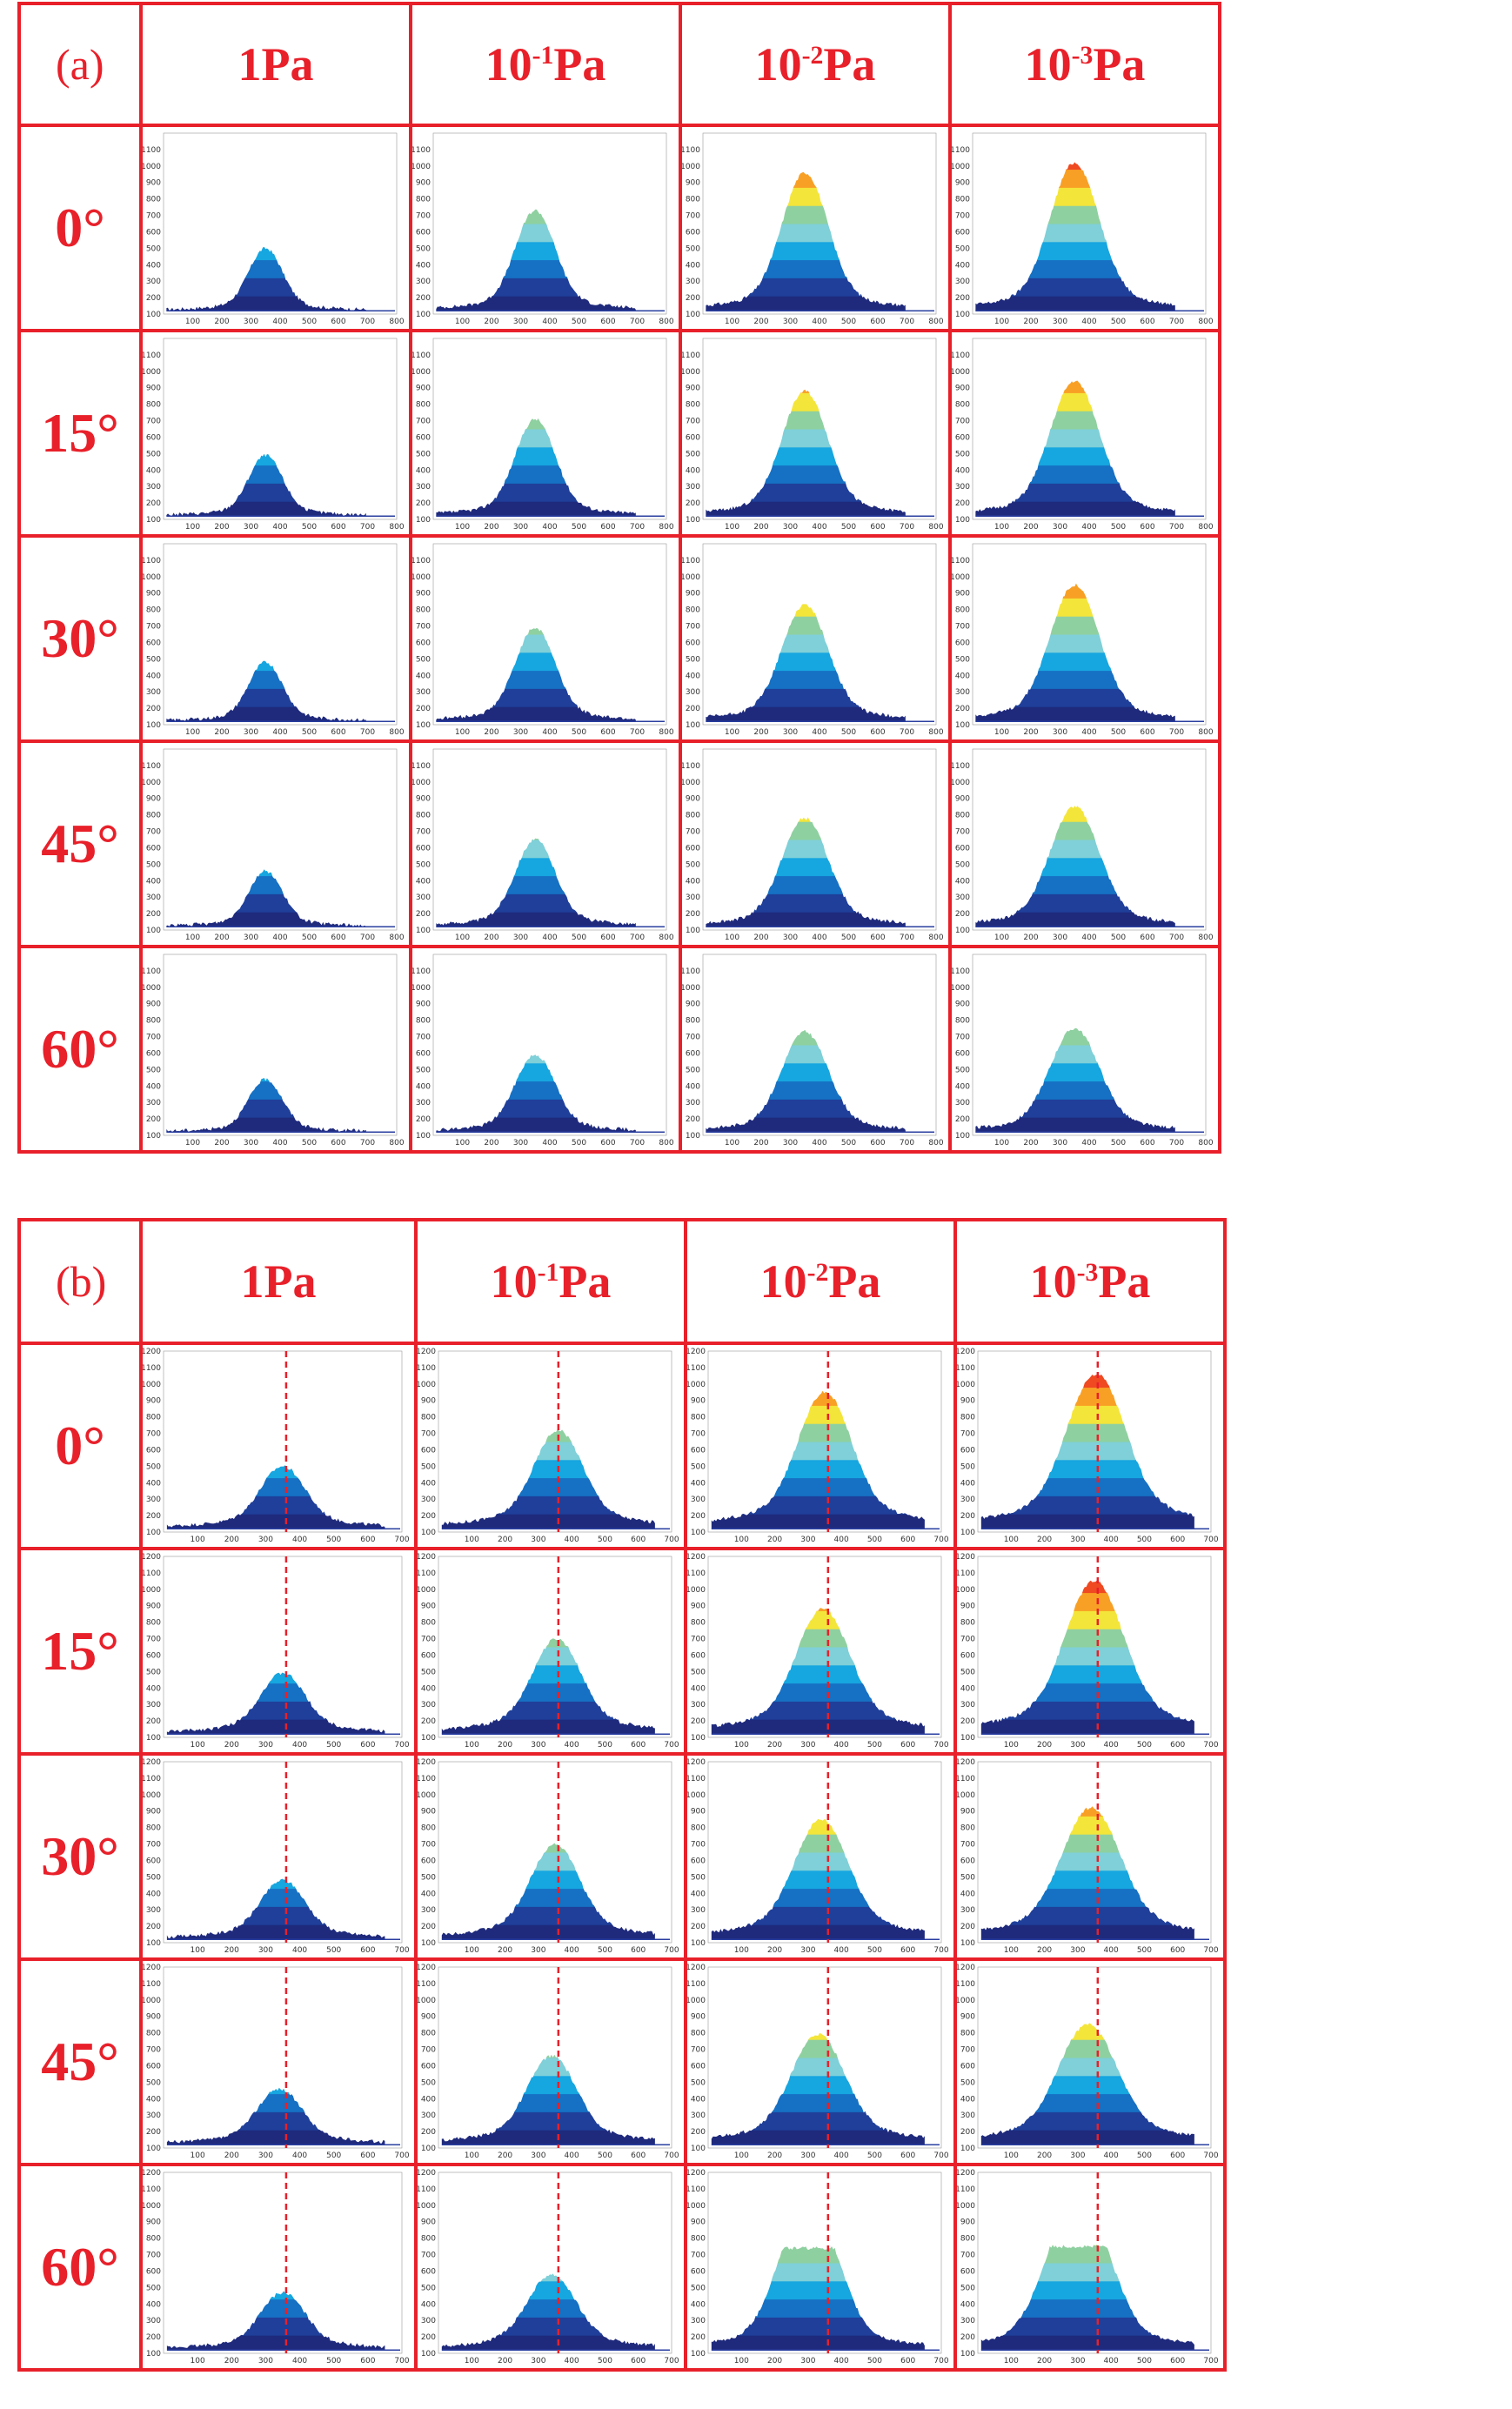 The width and height of the screenshot is (1512, 2409). Describe the element at coordinates (1120, 64) in the screenshot. I see `header-unit: Pa` at that location.